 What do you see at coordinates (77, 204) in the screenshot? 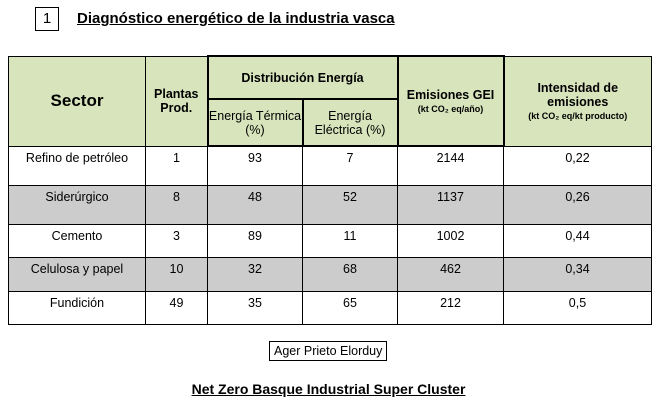
I see `table-cell: Siderúrgico` at bounding box center [77, 204].